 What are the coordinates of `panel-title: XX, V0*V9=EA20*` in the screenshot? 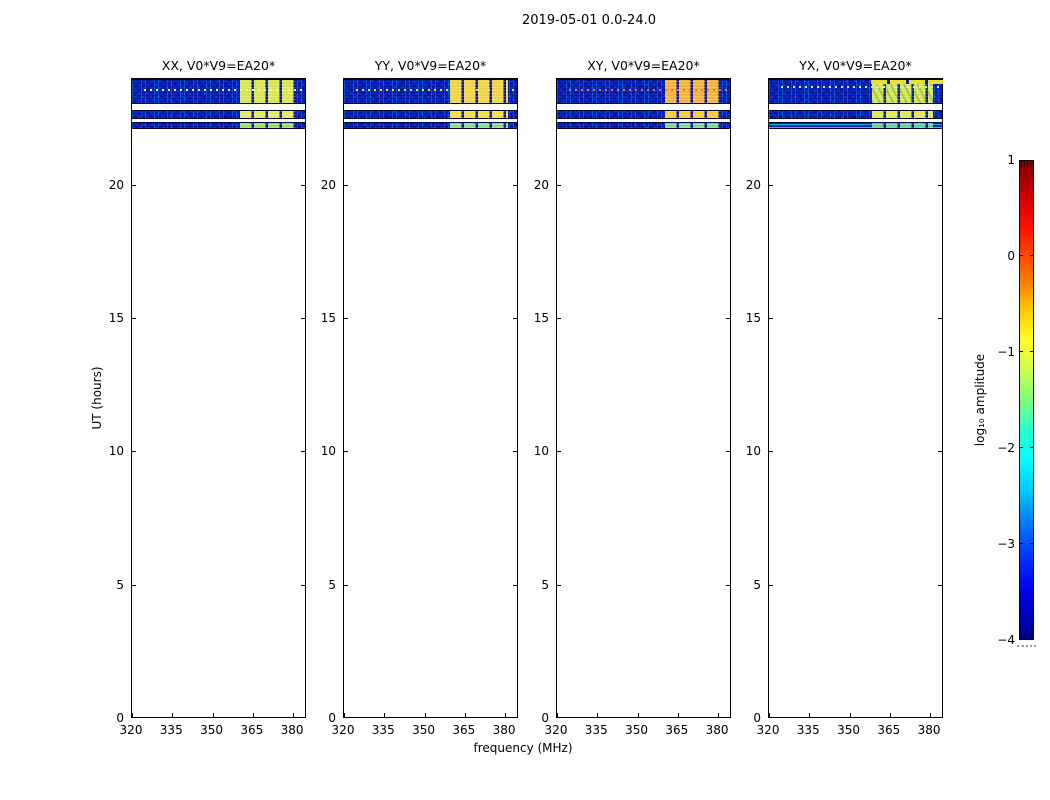 It's located at (218, 65).